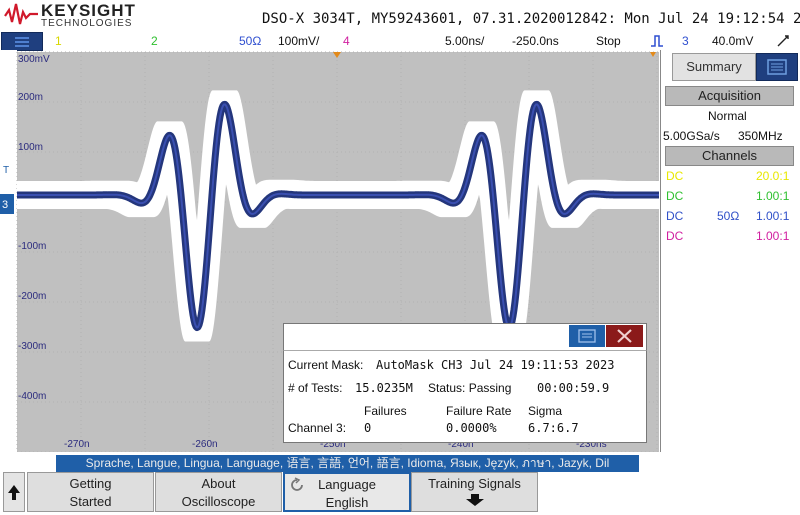 This screenshot has height=515, width=800. What do you see at coordinates (90, 483) in the screenshot?
I see `softkey-label: Getting` at bounding box center [90, 483].